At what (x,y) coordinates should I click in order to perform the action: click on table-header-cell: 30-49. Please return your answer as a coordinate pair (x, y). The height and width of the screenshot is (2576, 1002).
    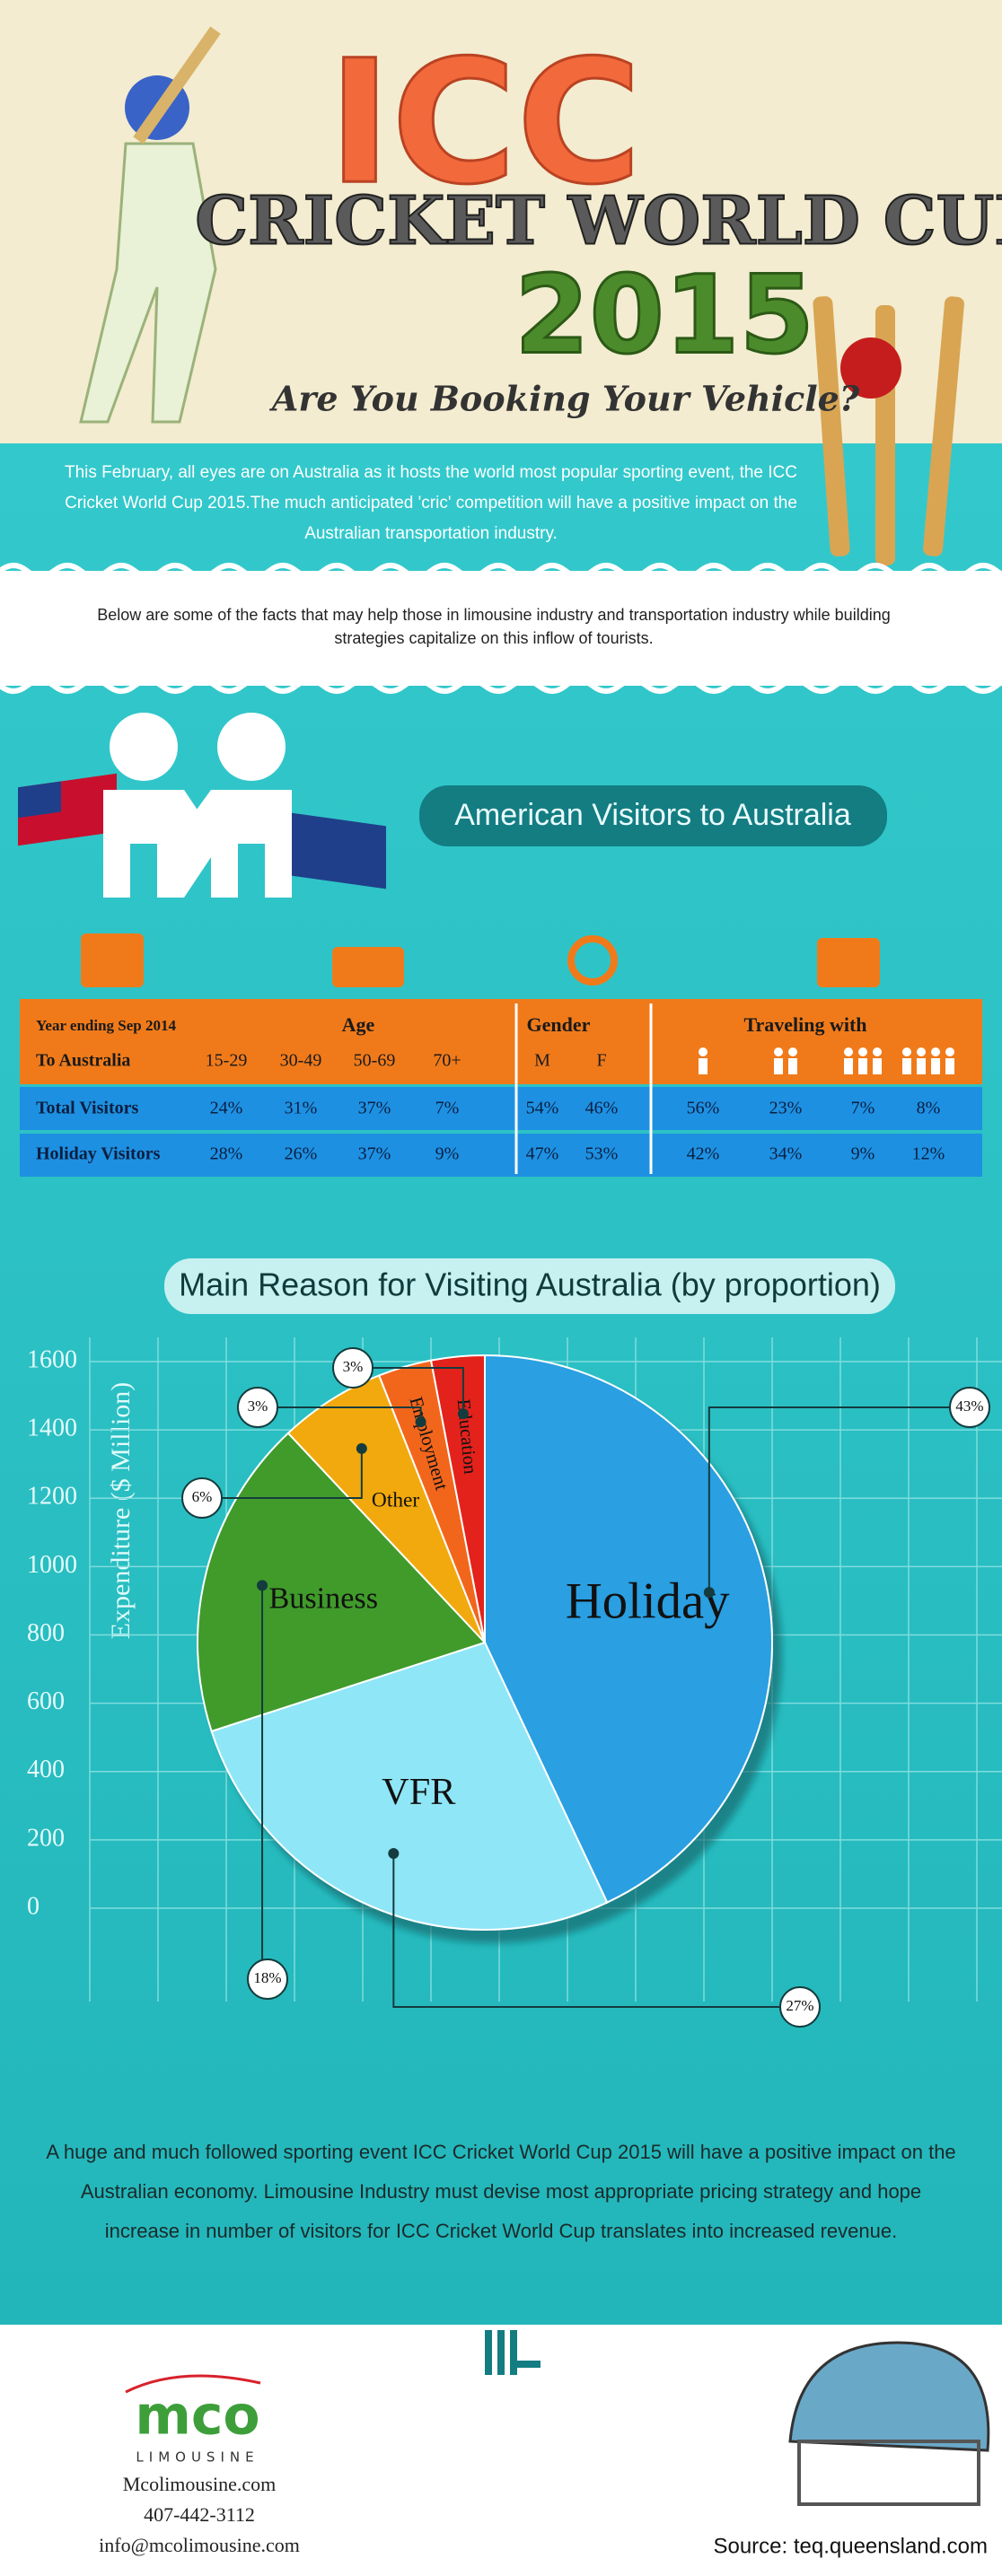
    Looking at the image, I should click on (301, 1061).